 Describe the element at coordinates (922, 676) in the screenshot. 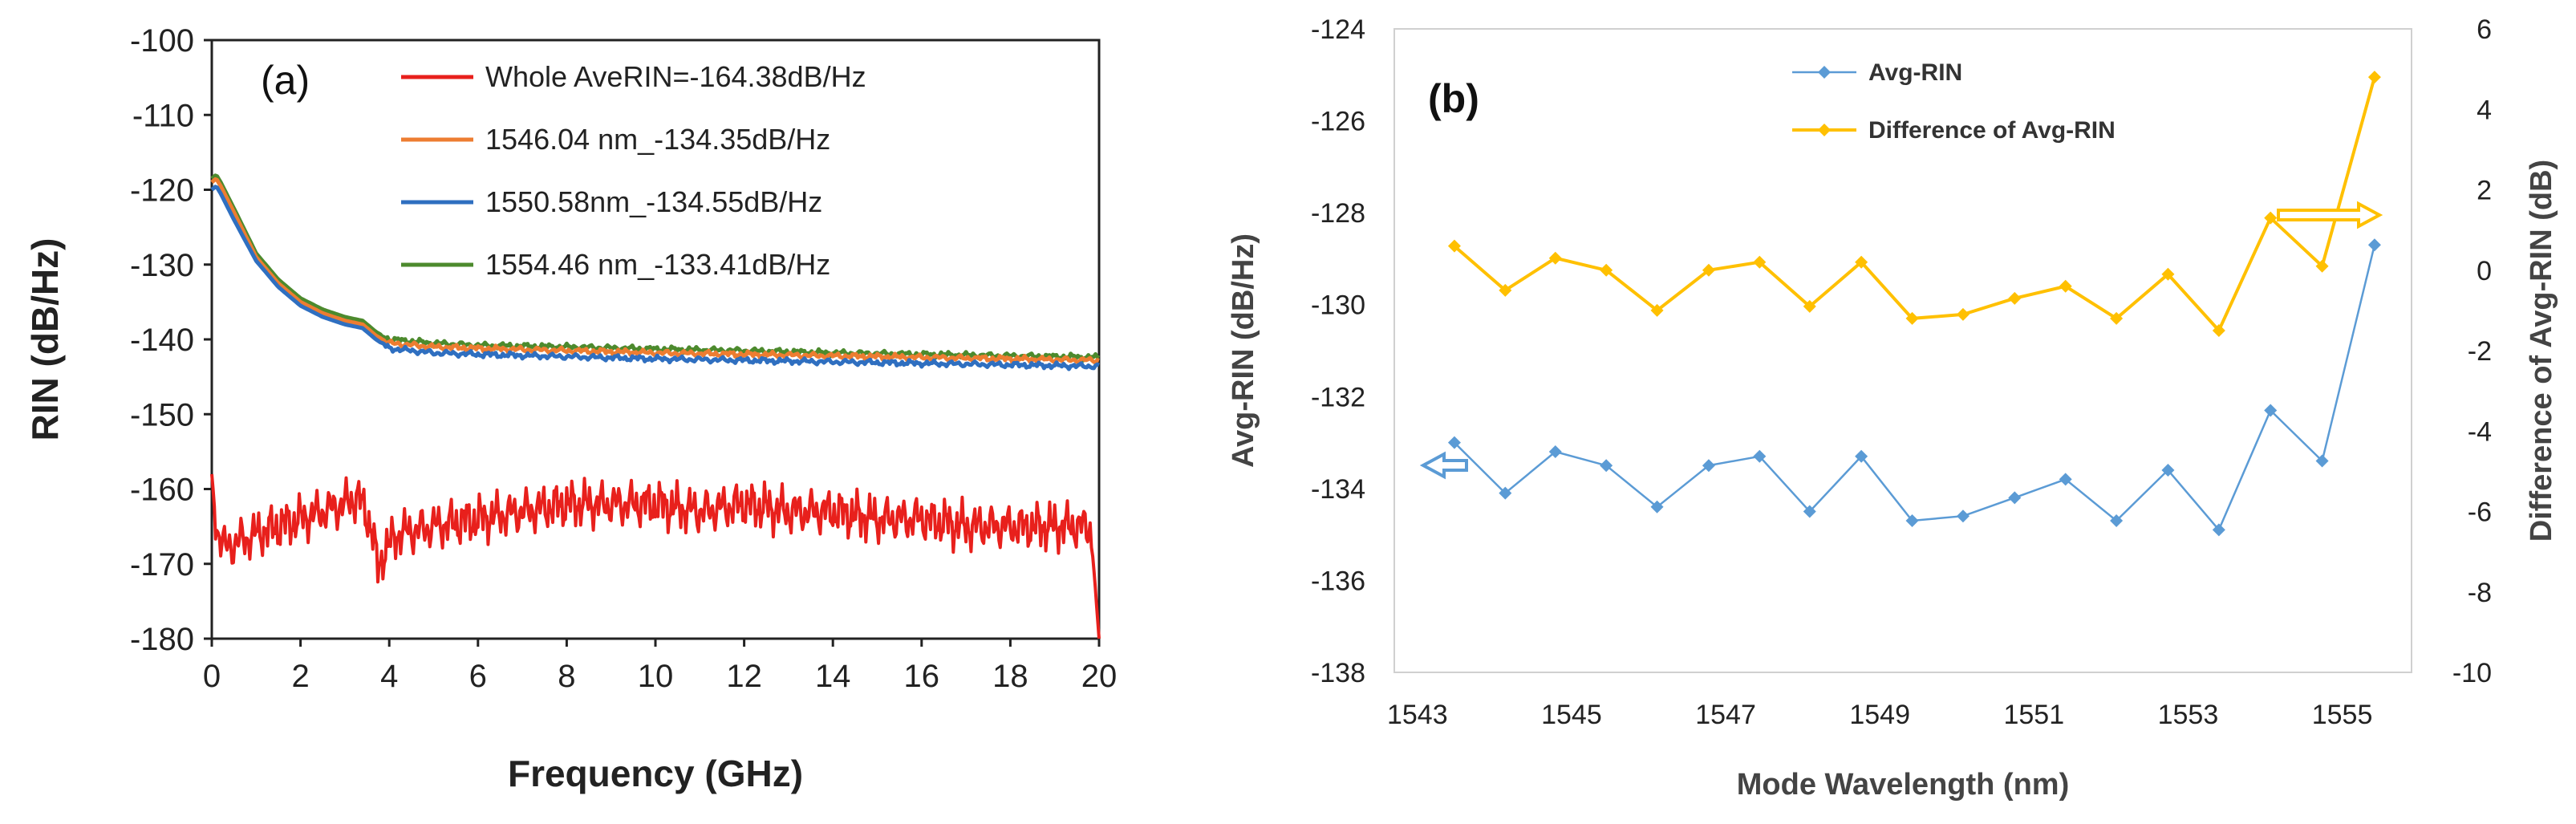

I see `a-xtick-label: 16` at that location.